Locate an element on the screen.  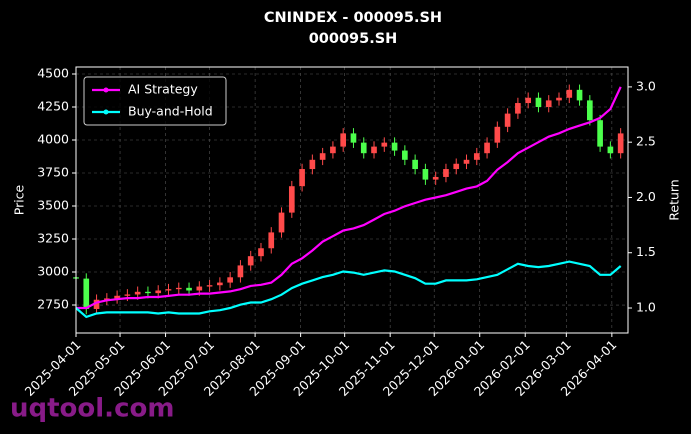
y-axis-label: Price is located at coordinates (19, 199).